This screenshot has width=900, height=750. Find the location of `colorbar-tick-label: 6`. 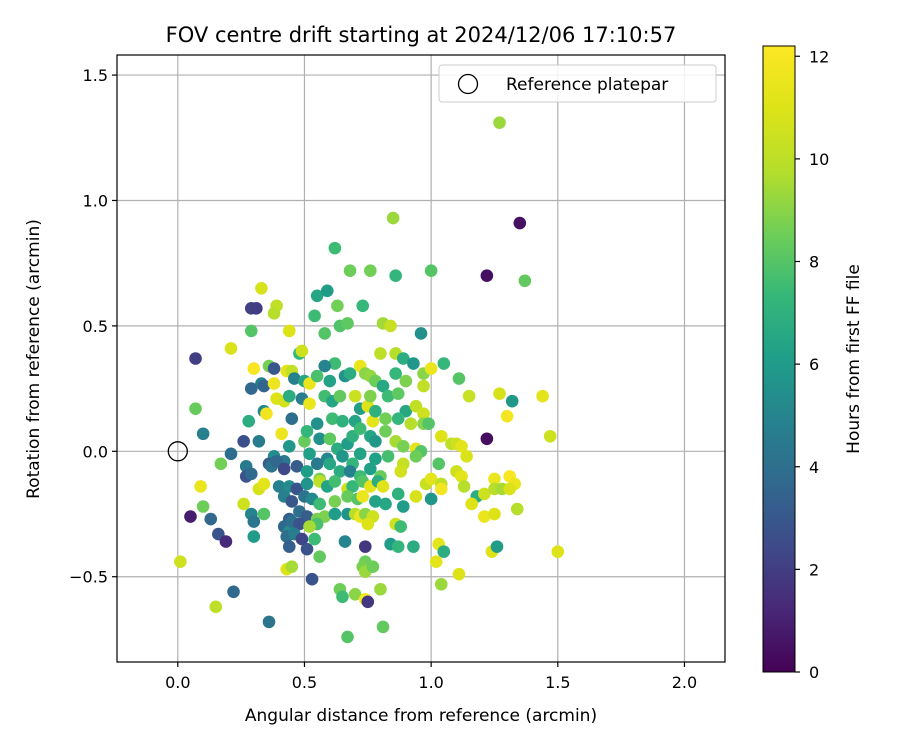

colorbar-tick-label: 6 is located at coordinates (814, 364).